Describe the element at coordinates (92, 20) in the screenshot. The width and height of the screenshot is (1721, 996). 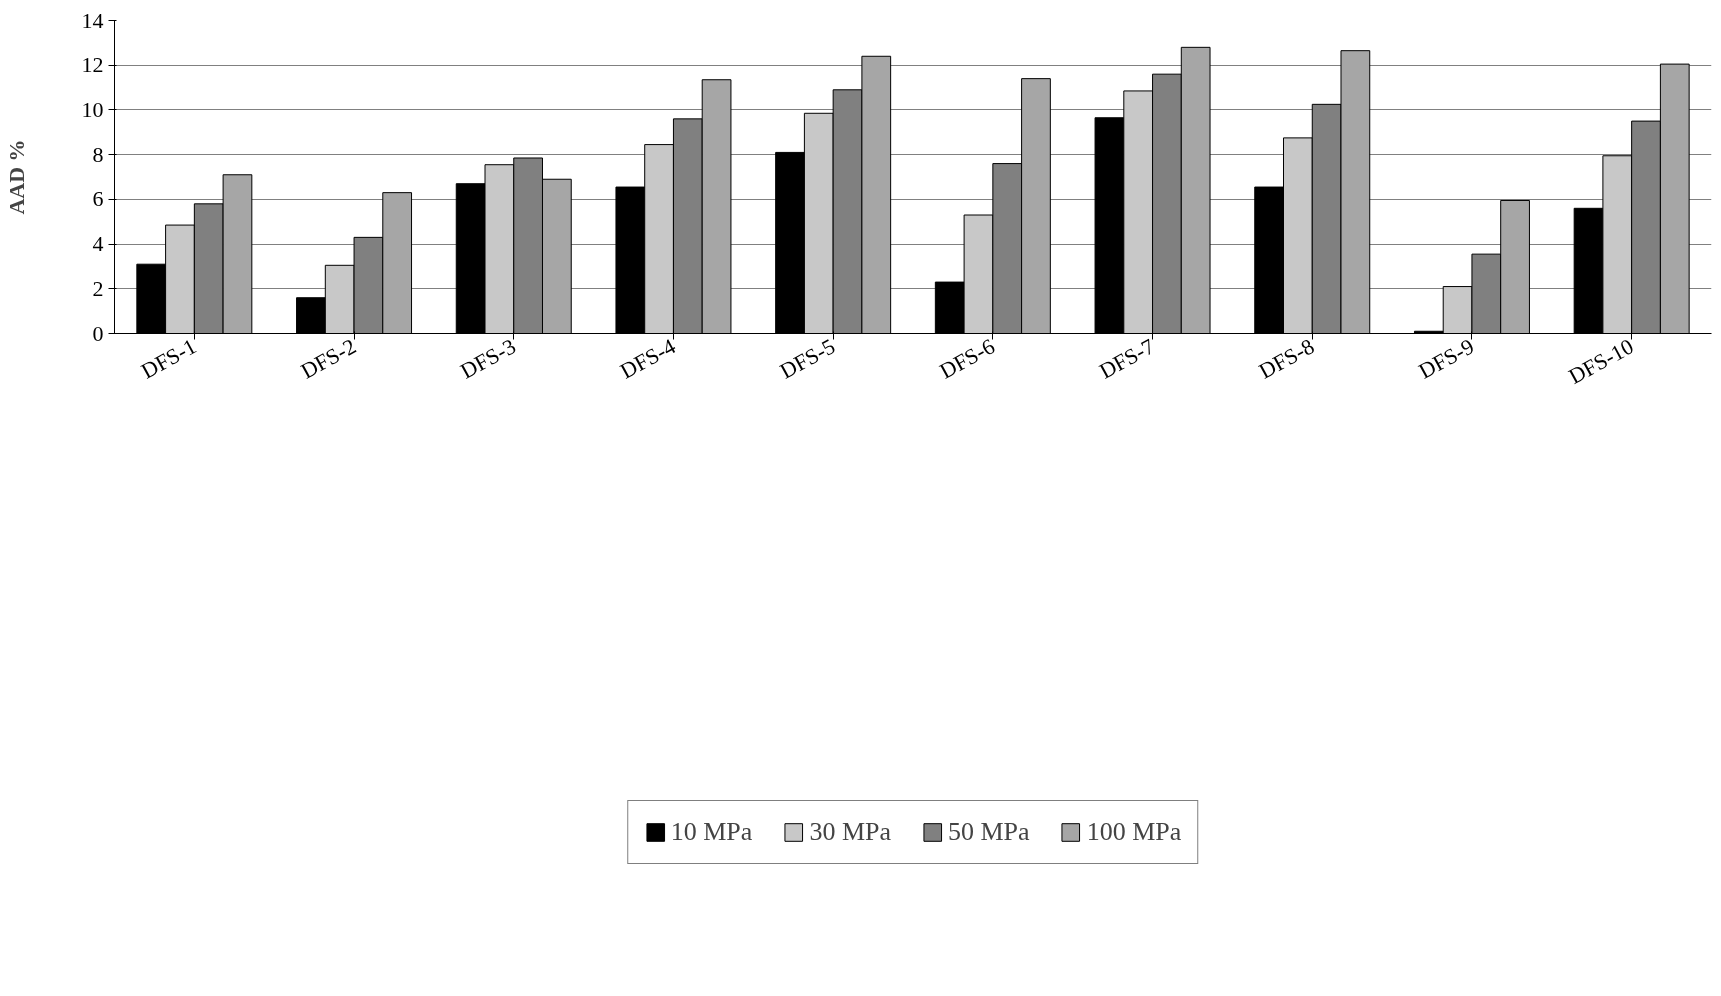
I see `y-tick-label: 14` at that location.